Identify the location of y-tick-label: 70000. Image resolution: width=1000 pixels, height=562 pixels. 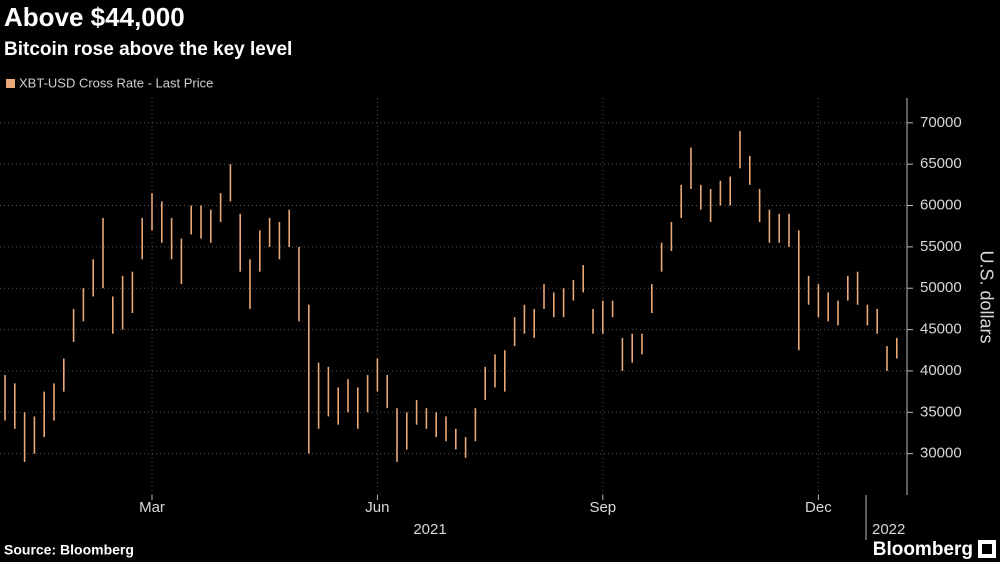
(941, 122).